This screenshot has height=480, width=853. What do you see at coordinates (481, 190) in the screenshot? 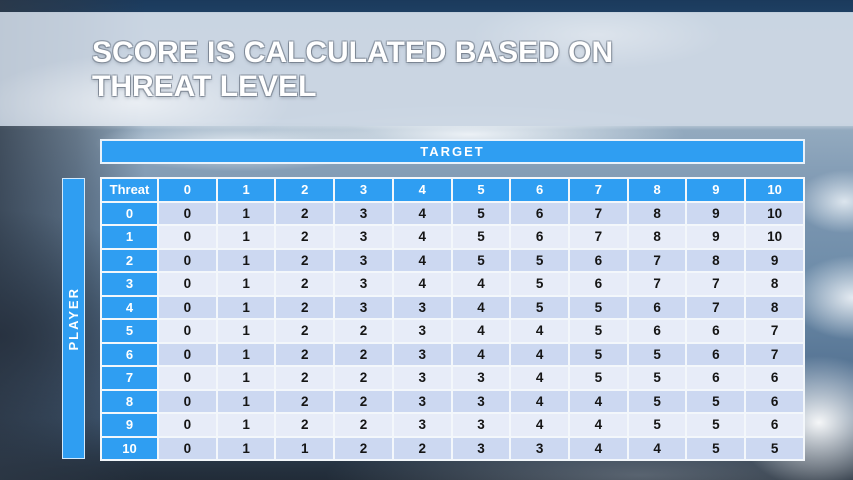
I see `target-column-header: 5` at bounding box center [481, 190].